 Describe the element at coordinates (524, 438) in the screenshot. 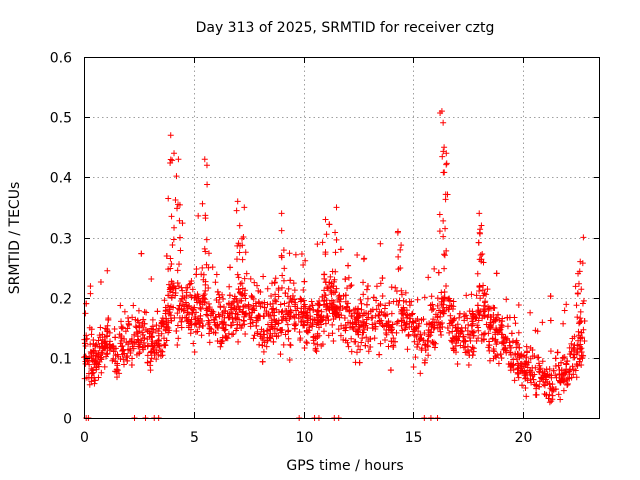

I see `x-tick-label: 20` at that location.